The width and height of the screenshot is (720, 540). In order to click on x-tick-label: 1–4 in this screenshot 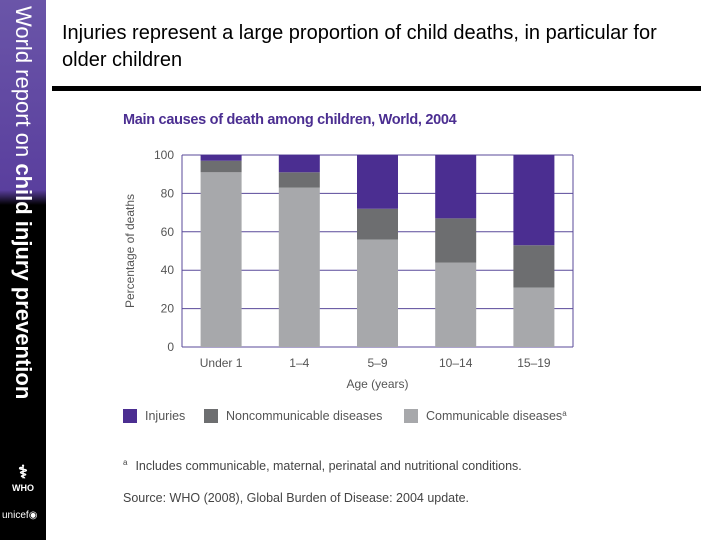, I will do `click(299, 363)`.